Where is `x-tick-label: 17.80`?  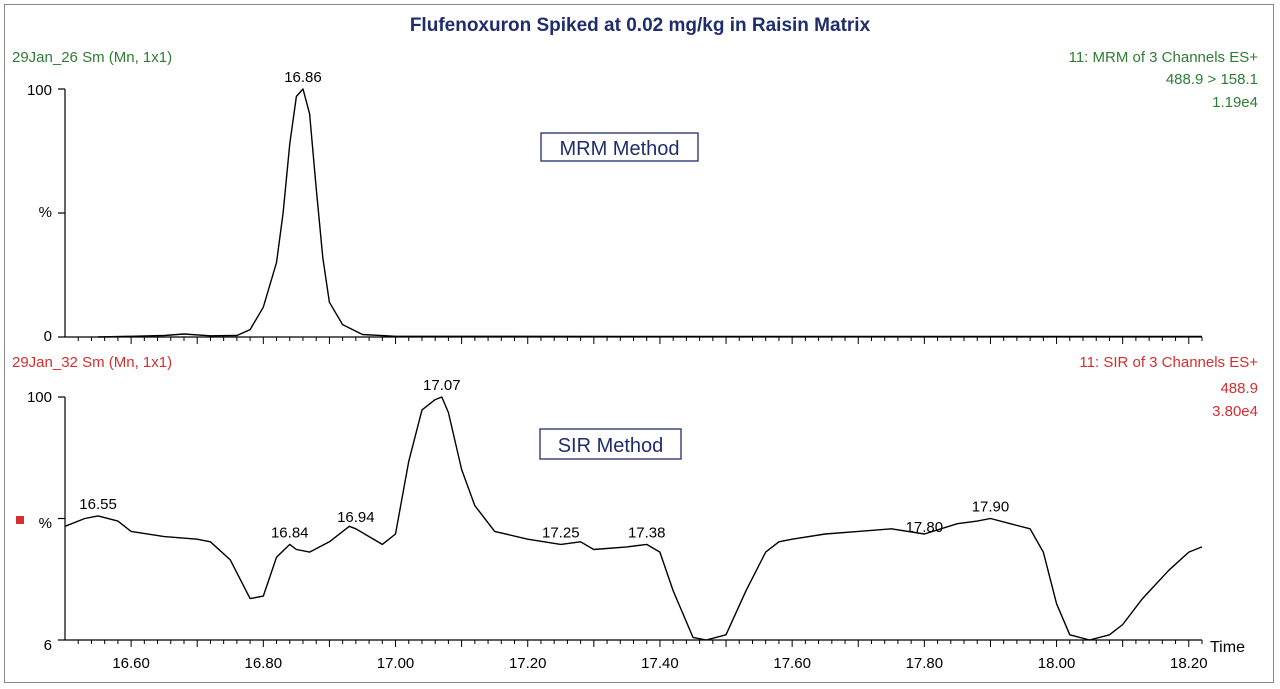 x-tick-label: 17.80 is located at coordinates (925, 663).